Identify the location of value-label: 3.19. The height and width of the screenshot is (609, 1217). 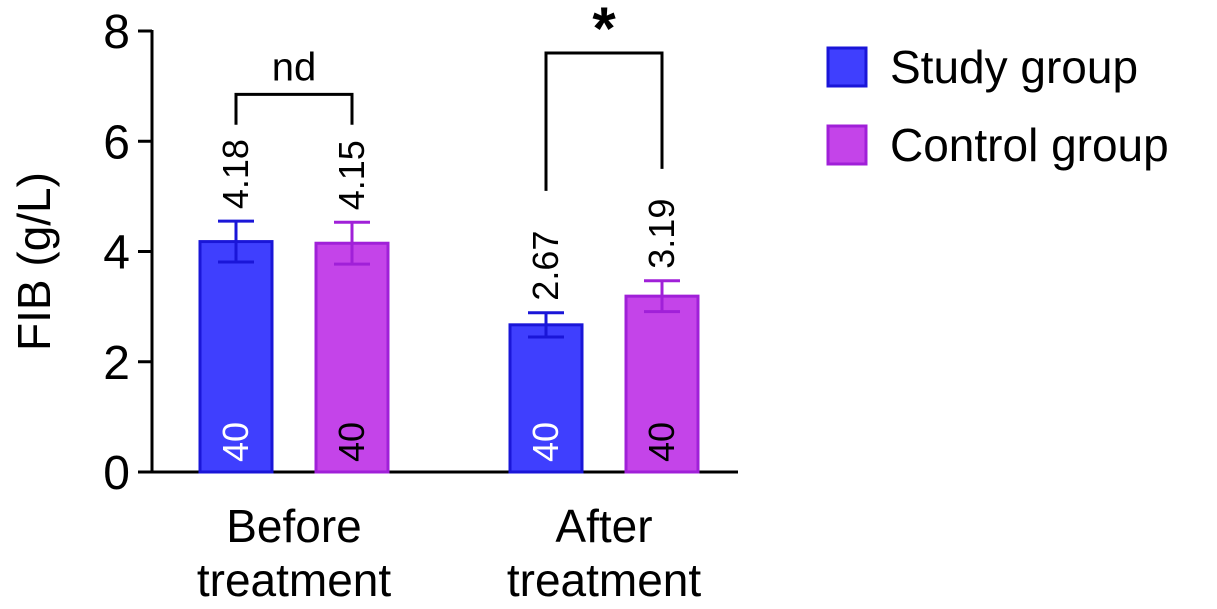
(661, 234).